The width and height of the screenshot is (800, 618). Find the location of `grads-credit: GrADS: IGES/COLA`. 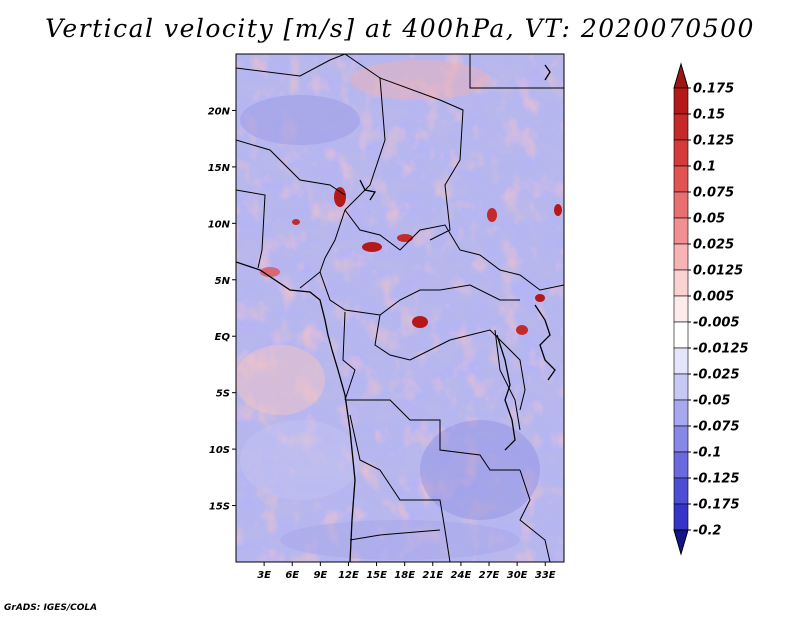

grads-credit: GrADS: IGES/COLA is located at coordinates (51, 608).